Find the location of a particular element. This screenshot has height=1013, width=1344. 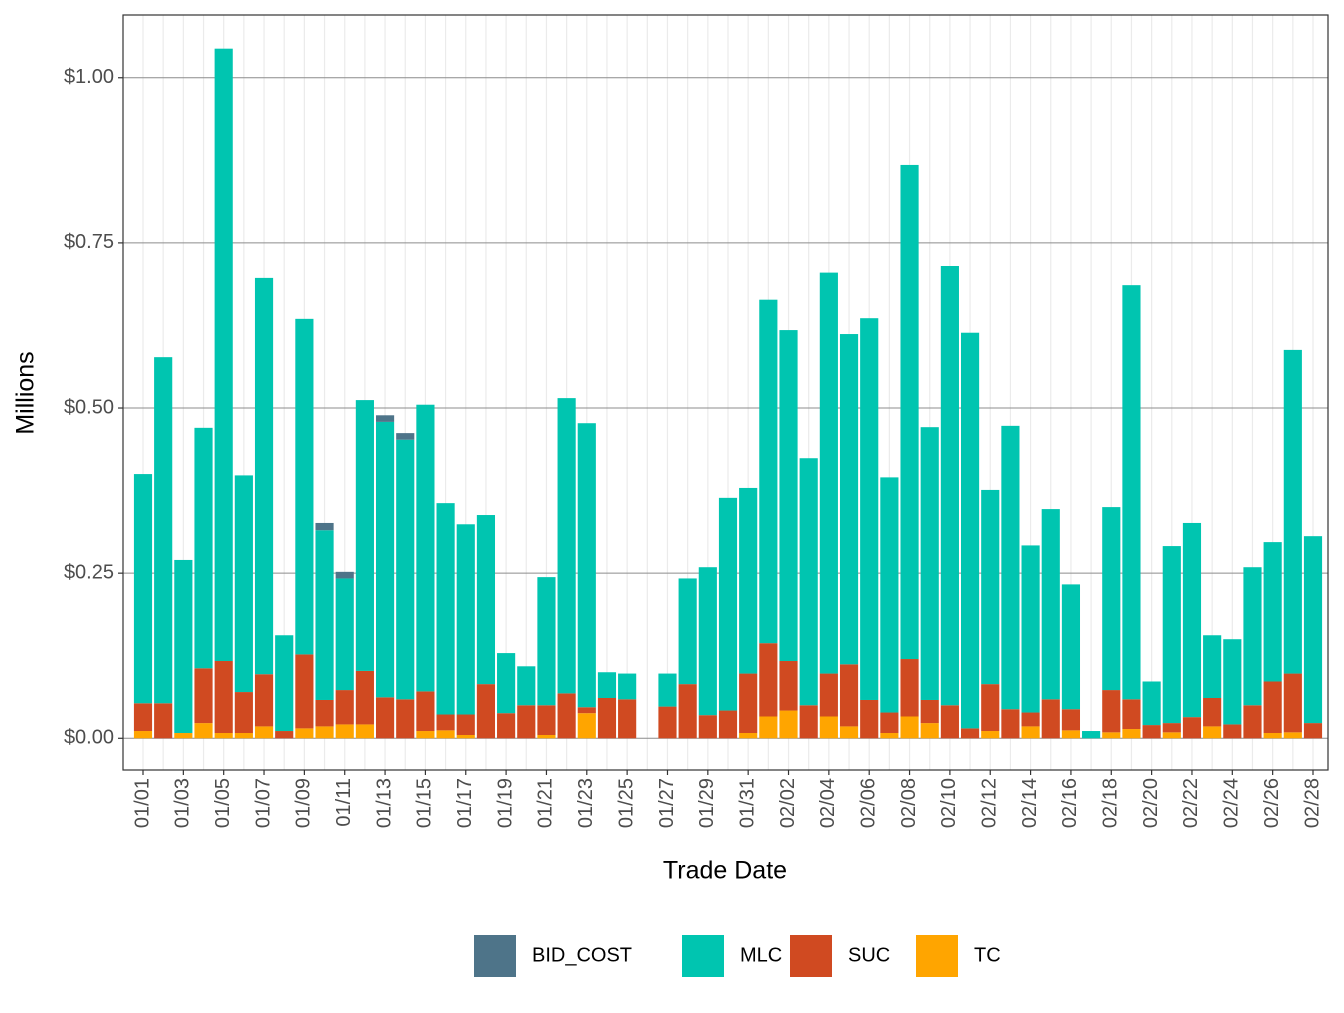

legend-label: BID_COST is located at coordinates (582, 955).